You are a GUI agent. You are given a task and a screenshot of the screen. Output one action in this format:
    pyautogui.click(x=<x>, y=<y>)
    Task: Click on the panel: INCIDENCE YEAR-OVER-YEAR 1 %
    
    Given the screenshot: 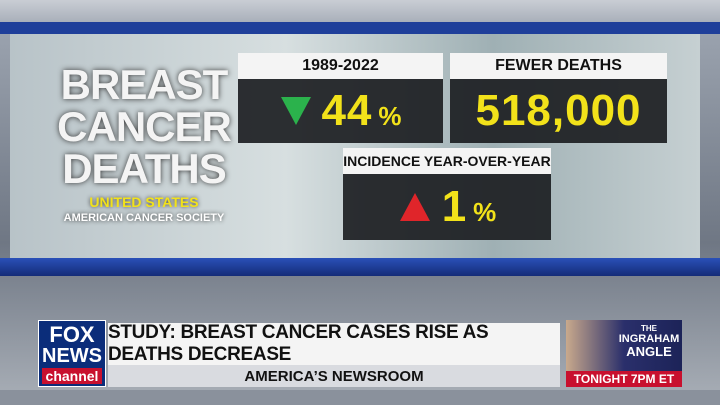 What is the action you would take?
    pyautogui.click(x=447, y=194)
    